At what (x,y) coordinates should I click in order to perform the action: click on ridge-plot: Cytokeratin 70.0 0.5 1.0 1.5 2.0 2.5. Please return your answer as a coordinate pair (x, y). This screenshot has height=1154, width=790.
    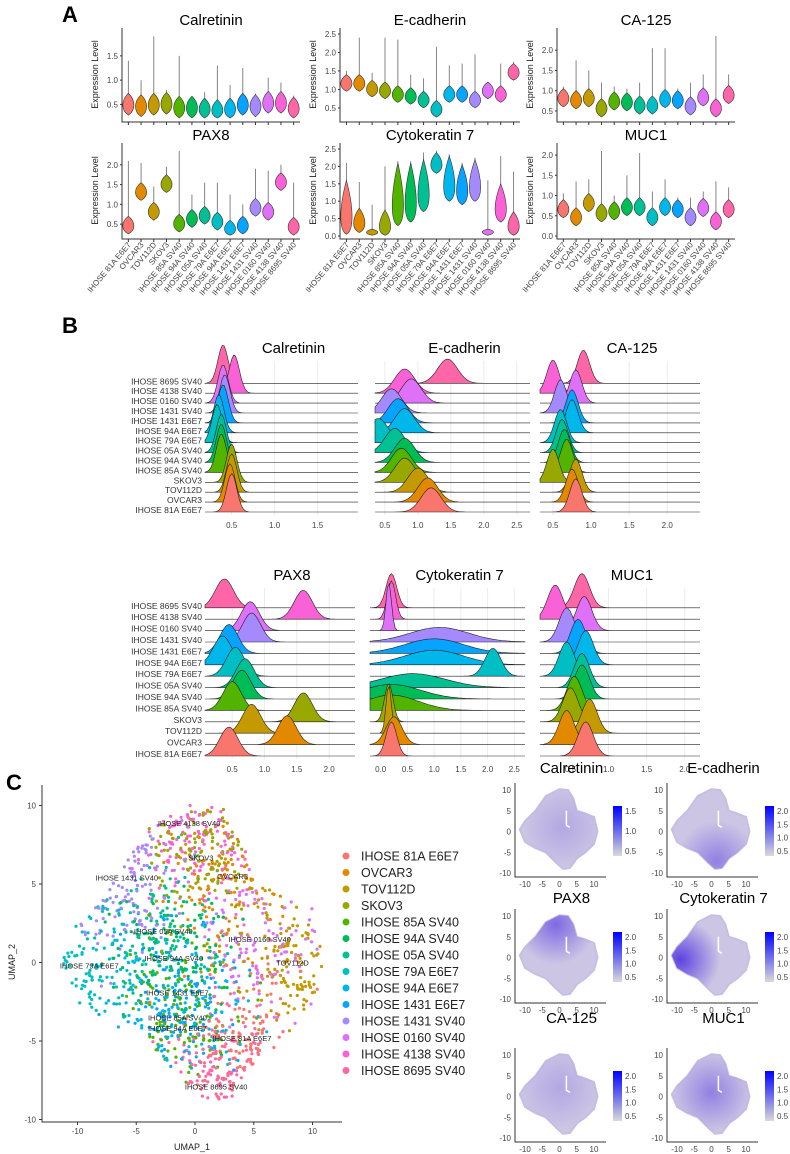
    Looking at the image, I should click on (447, 670).